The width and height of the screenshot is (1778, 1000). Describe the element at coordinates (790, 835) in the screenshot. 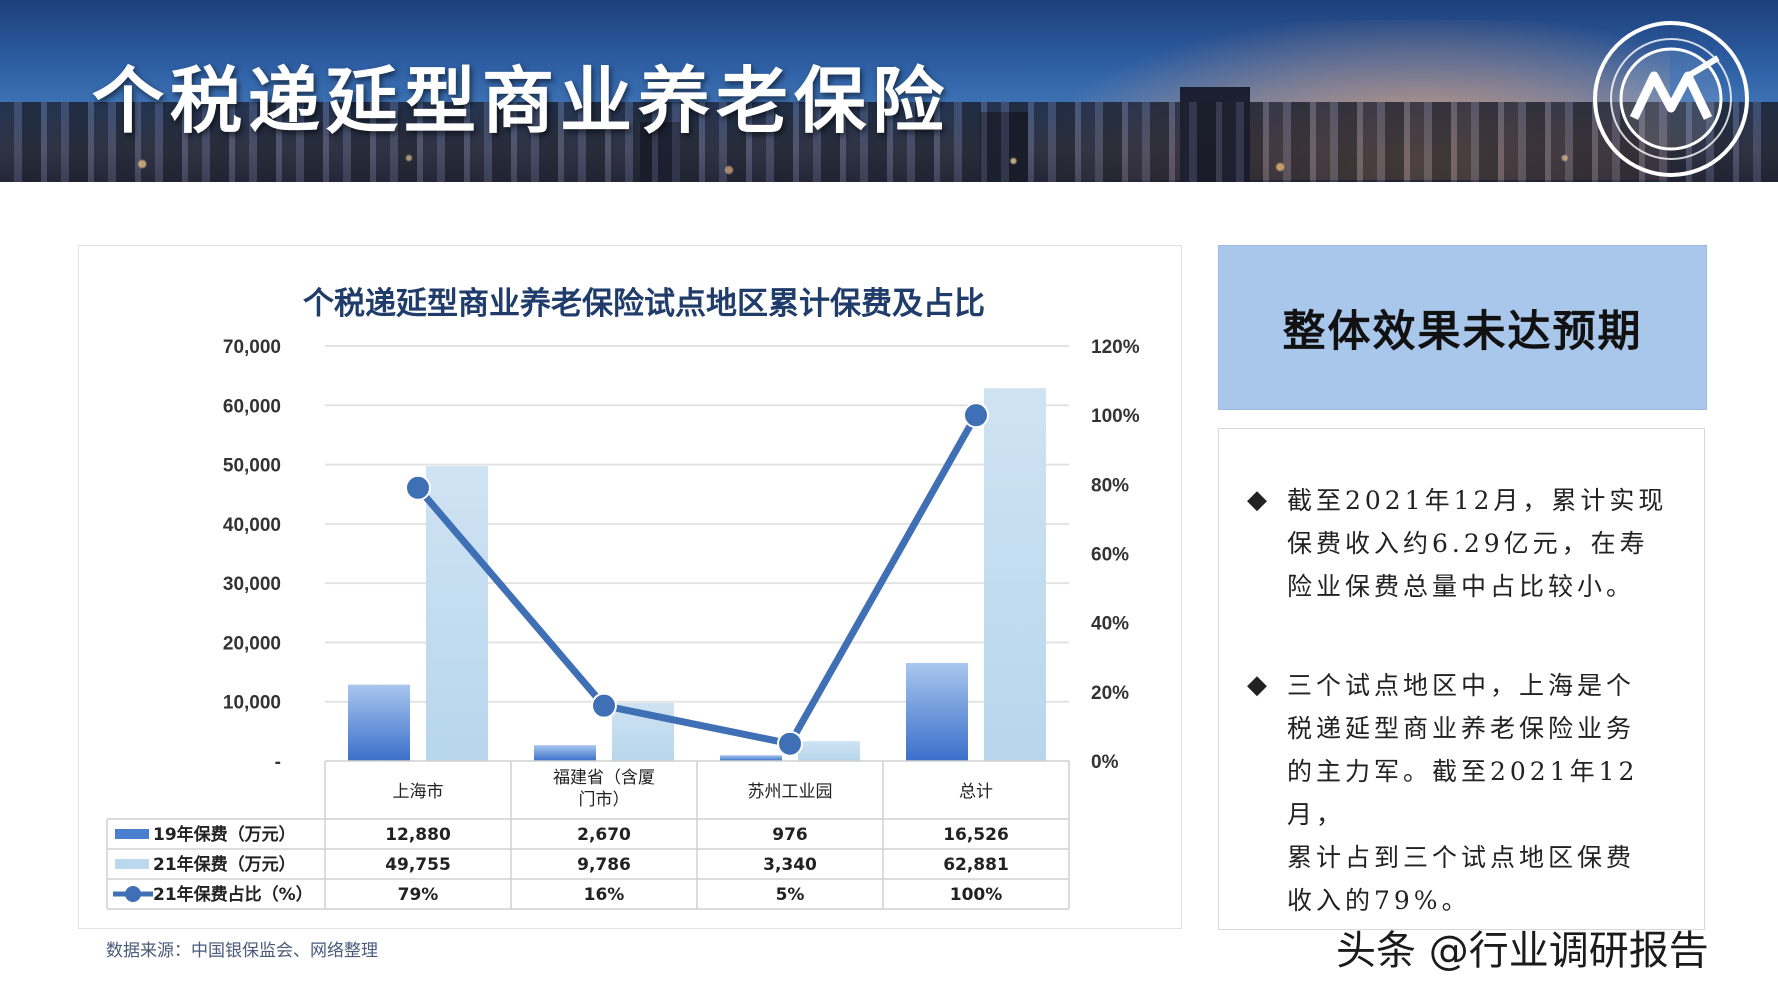

I see `table-value: 976` at that location.